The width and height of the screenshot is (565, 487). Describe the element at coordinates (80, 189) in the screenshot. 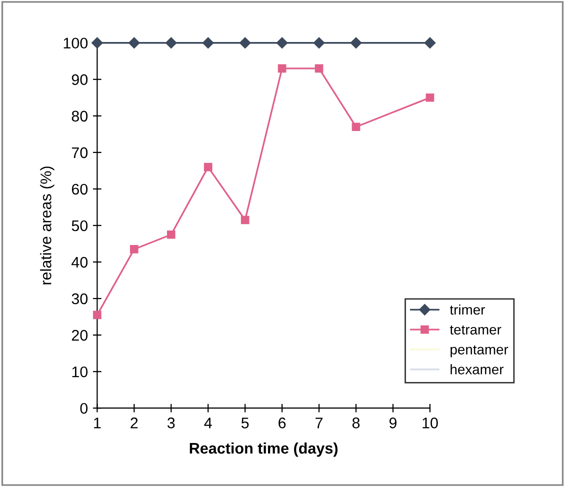

I see `y-tick-label: 60` at that location.